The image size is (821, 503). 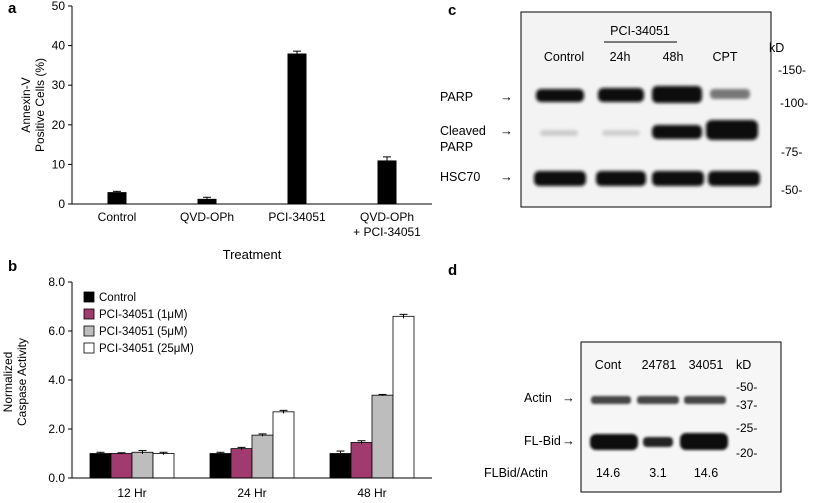 What do you see at coordinates (677, 94) in the screenshot?
I see `band-parp-48h` at bounding box center [677, 94].